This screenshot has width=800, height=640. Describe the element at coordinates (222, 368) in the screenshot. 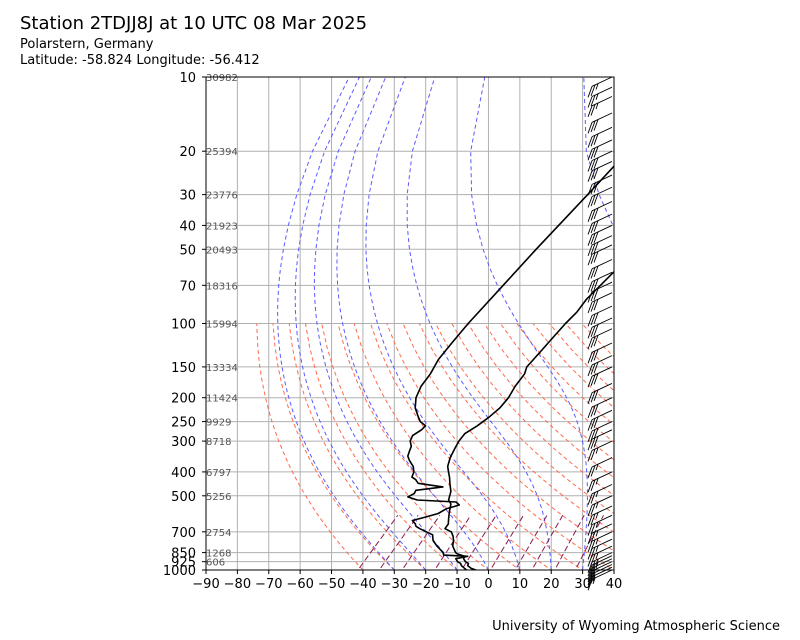

I see `height-label: 13334` at that location.